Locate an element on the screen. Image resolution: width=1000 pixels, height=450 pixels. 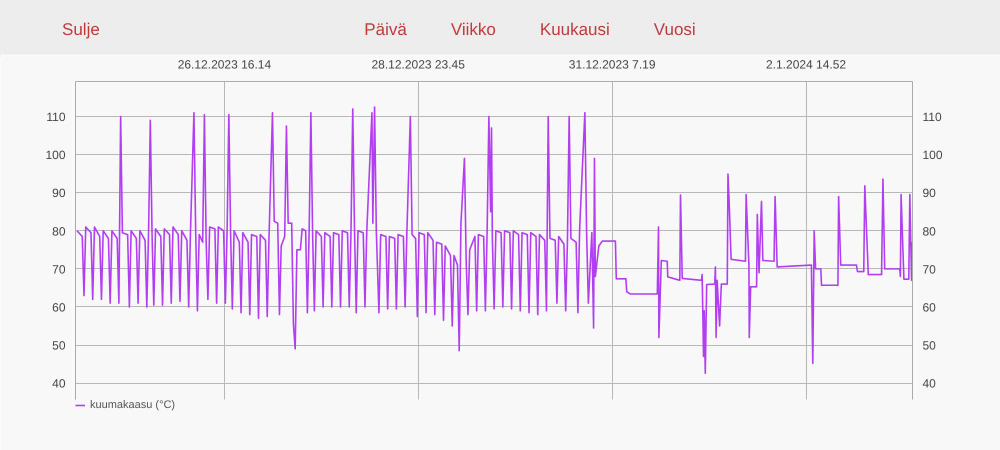
text: Kuukausi is located at coordinates (575, 29).